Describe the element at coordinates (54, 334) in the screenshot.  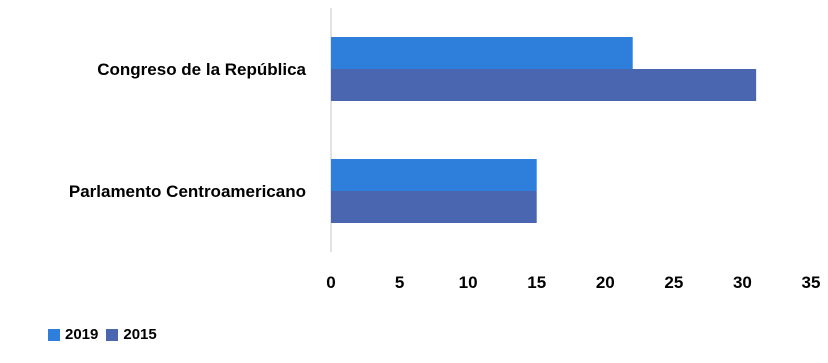
I see `legend-swatch-2019` at that location.